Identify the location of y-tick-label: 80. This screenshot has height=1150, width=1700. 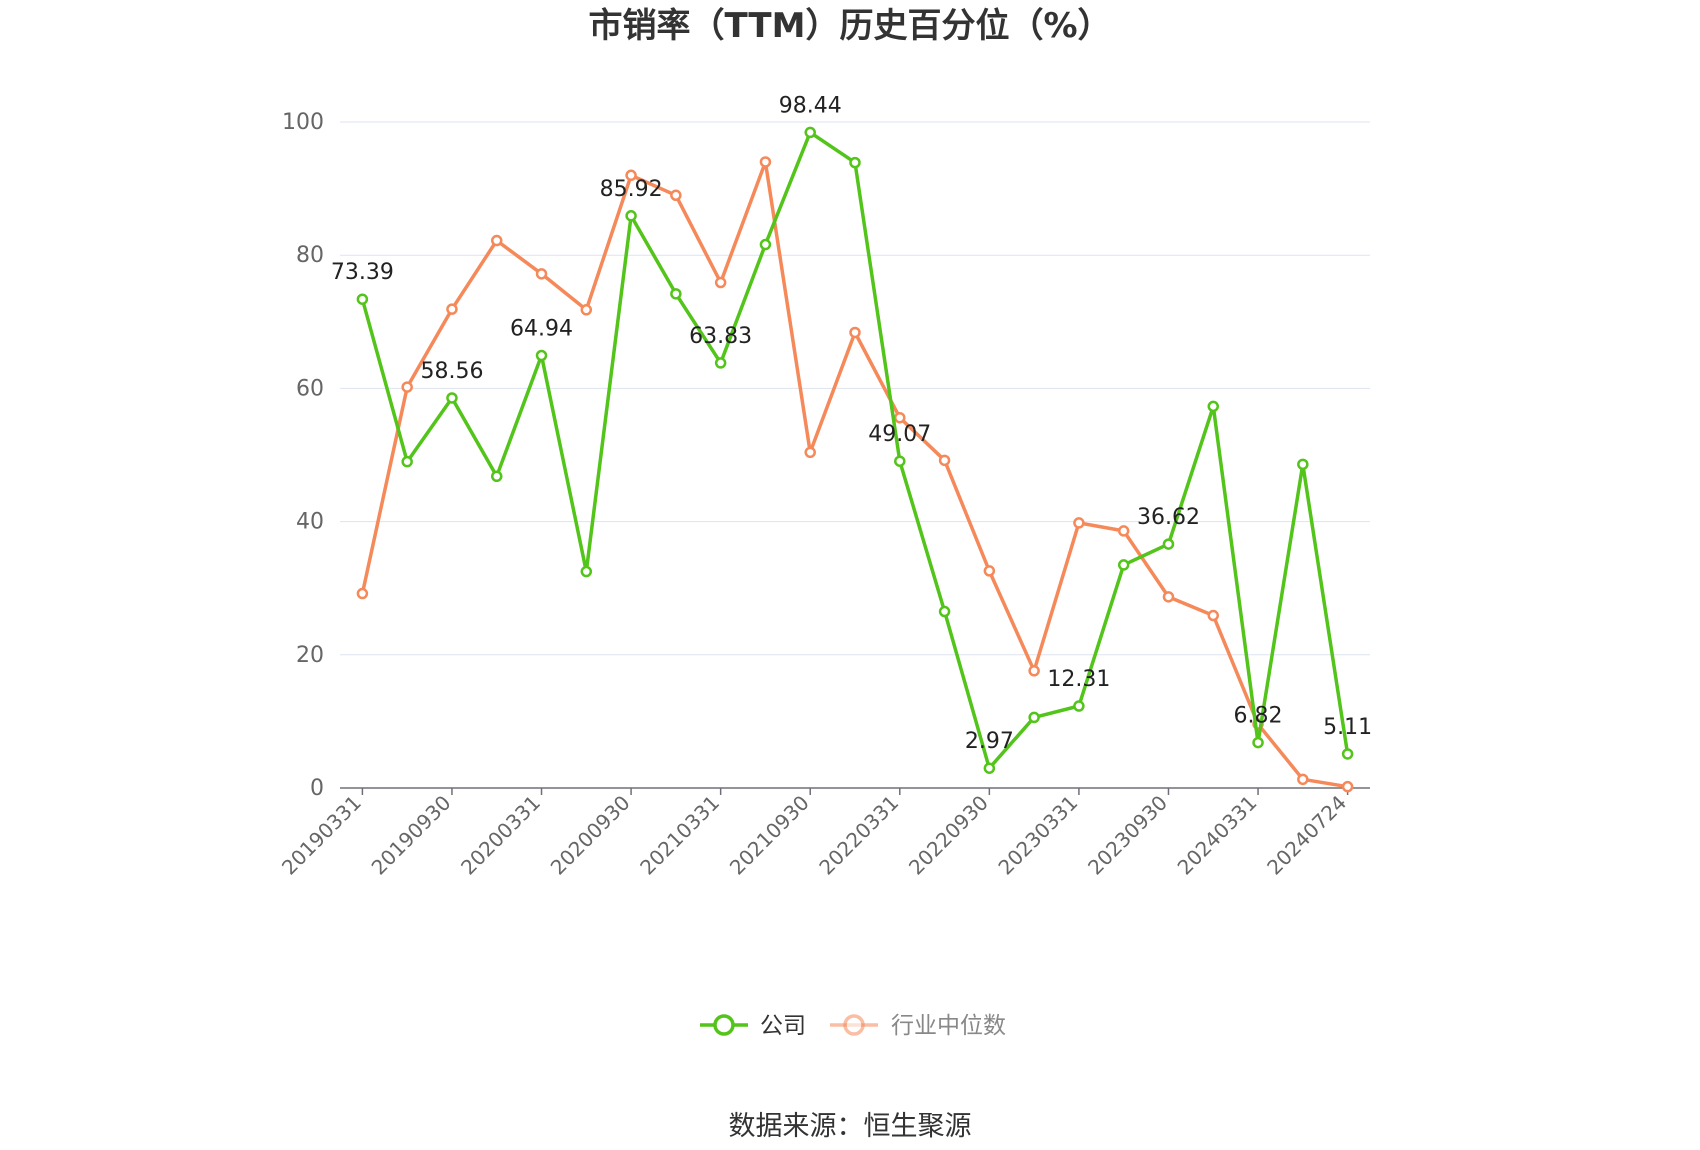
(310, 255).